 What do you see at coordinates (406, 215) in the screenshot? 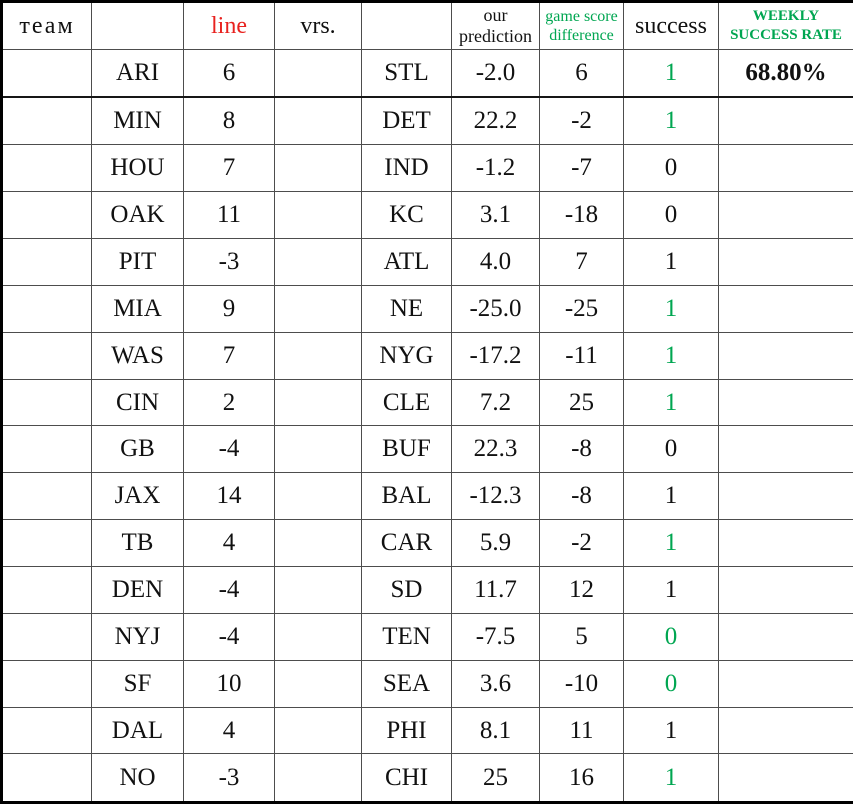
I see `opponent-cell: KC` at bounding box center [406, 215].